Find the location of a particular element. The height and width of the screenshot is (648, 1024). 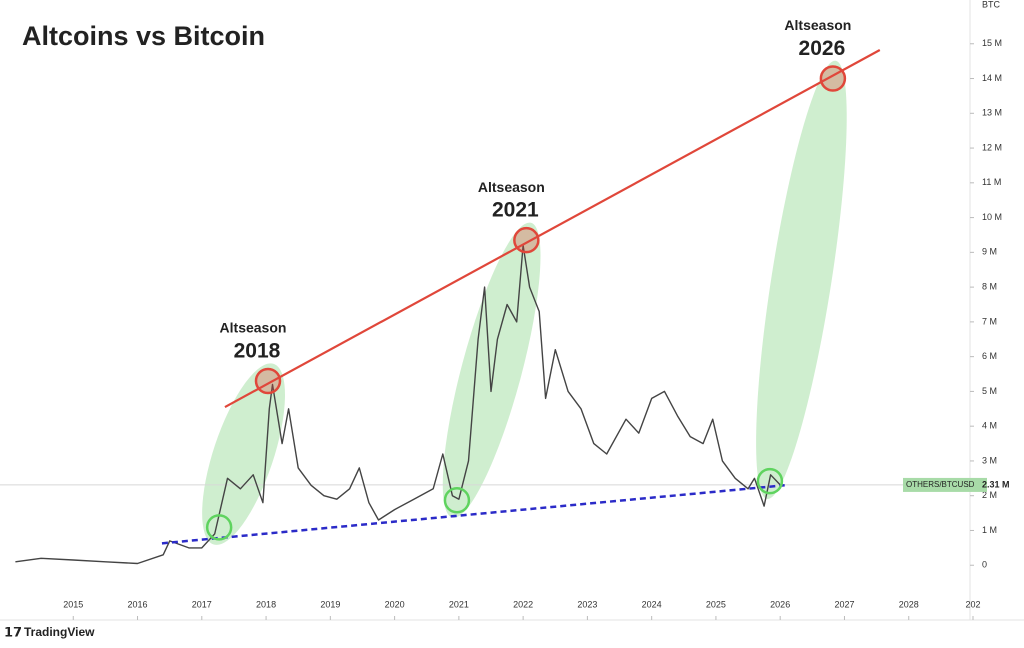

trendline is located at coordinates (473, 514).